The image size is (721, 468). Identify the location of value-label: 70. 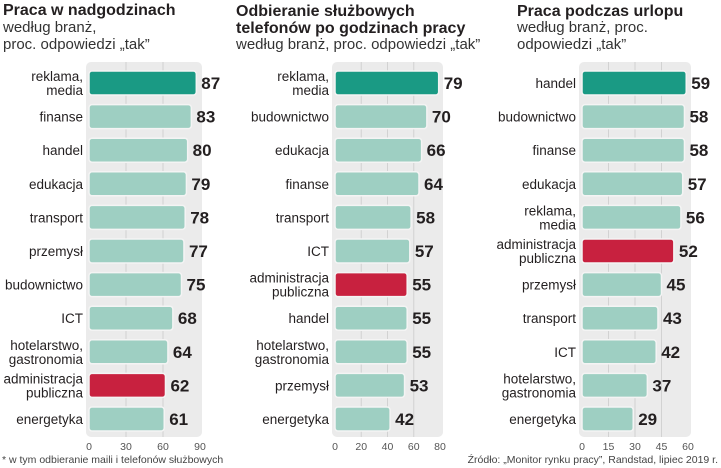
(441, 117).